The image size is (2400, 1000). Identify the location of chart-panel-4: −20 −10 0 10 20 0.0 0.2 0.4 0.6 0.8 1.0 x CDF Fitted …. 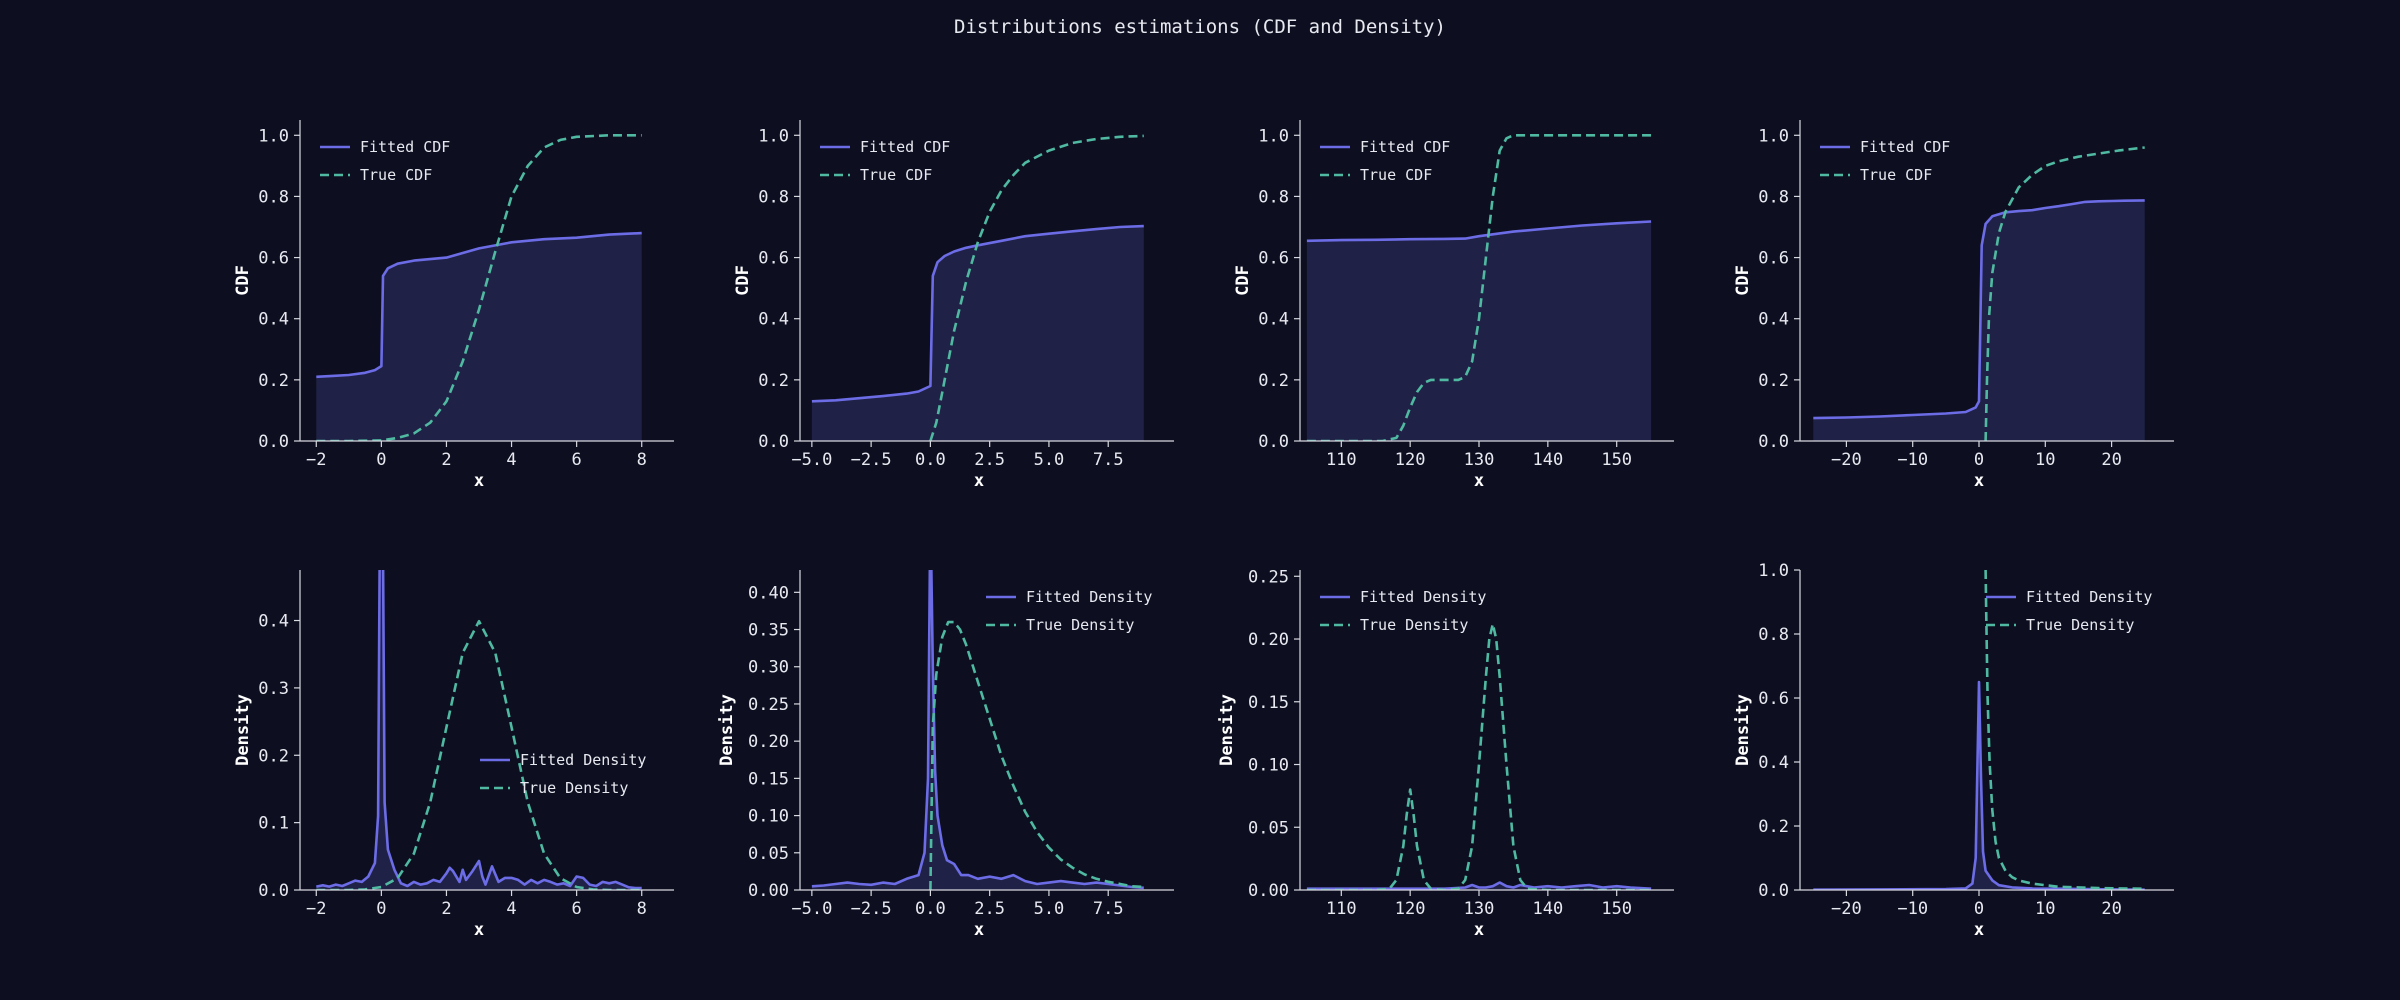
(1953, 305).